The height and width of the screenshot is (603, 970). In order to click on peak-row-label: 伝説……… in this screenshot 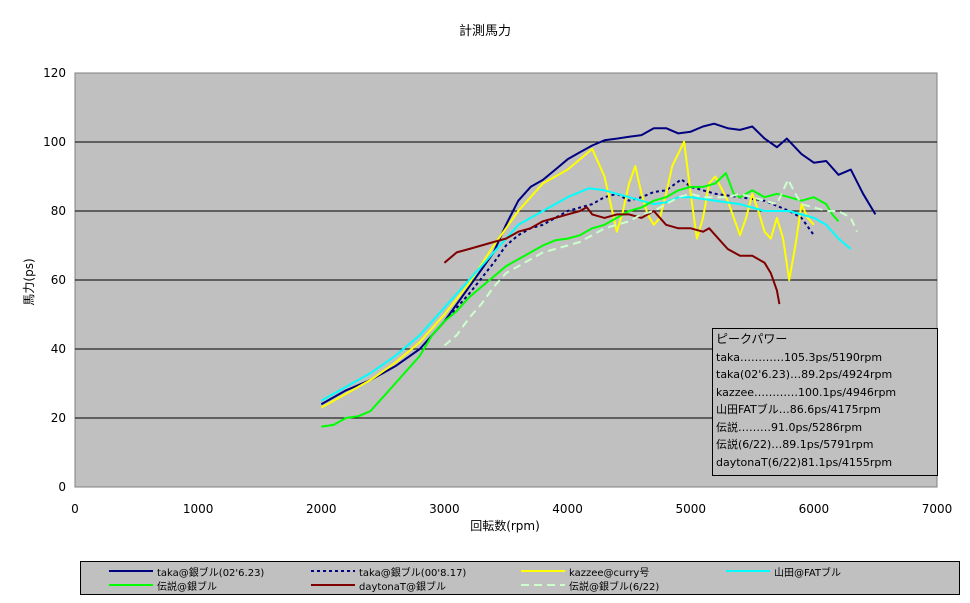, I will do `click(743, 427)`.